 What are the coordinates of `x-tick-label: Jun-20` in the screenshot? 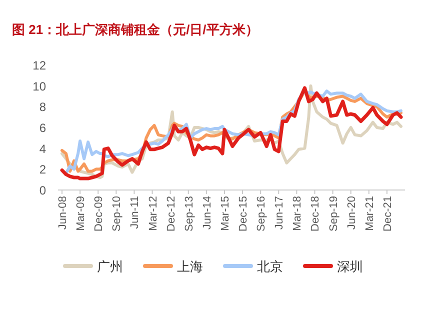 It's located at (352, 213).